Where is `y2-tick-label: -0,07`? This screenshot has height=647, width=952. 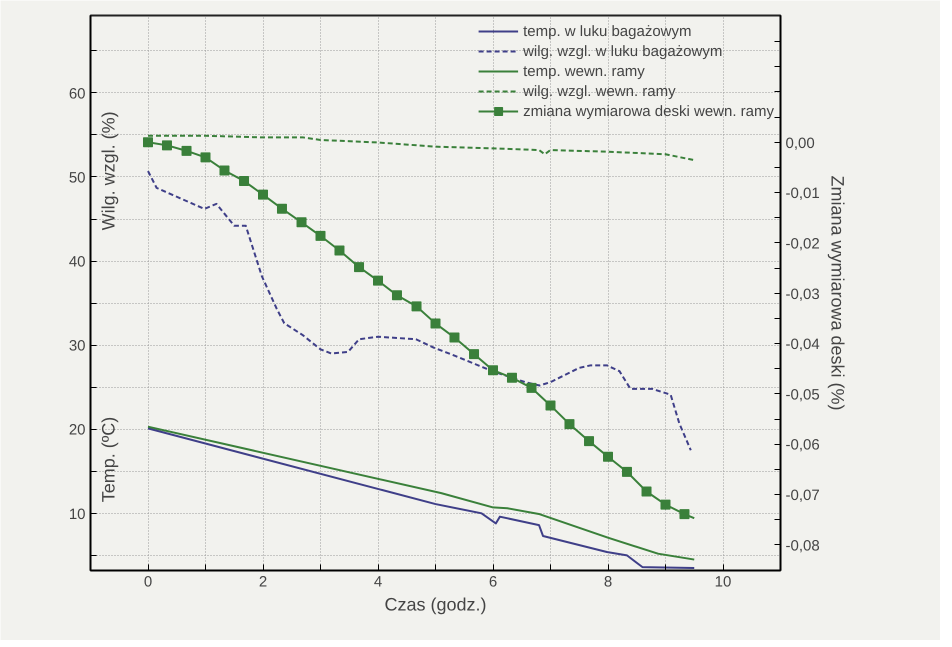 y2-tick-label: -0,07 is located at coordinates (803, 495).